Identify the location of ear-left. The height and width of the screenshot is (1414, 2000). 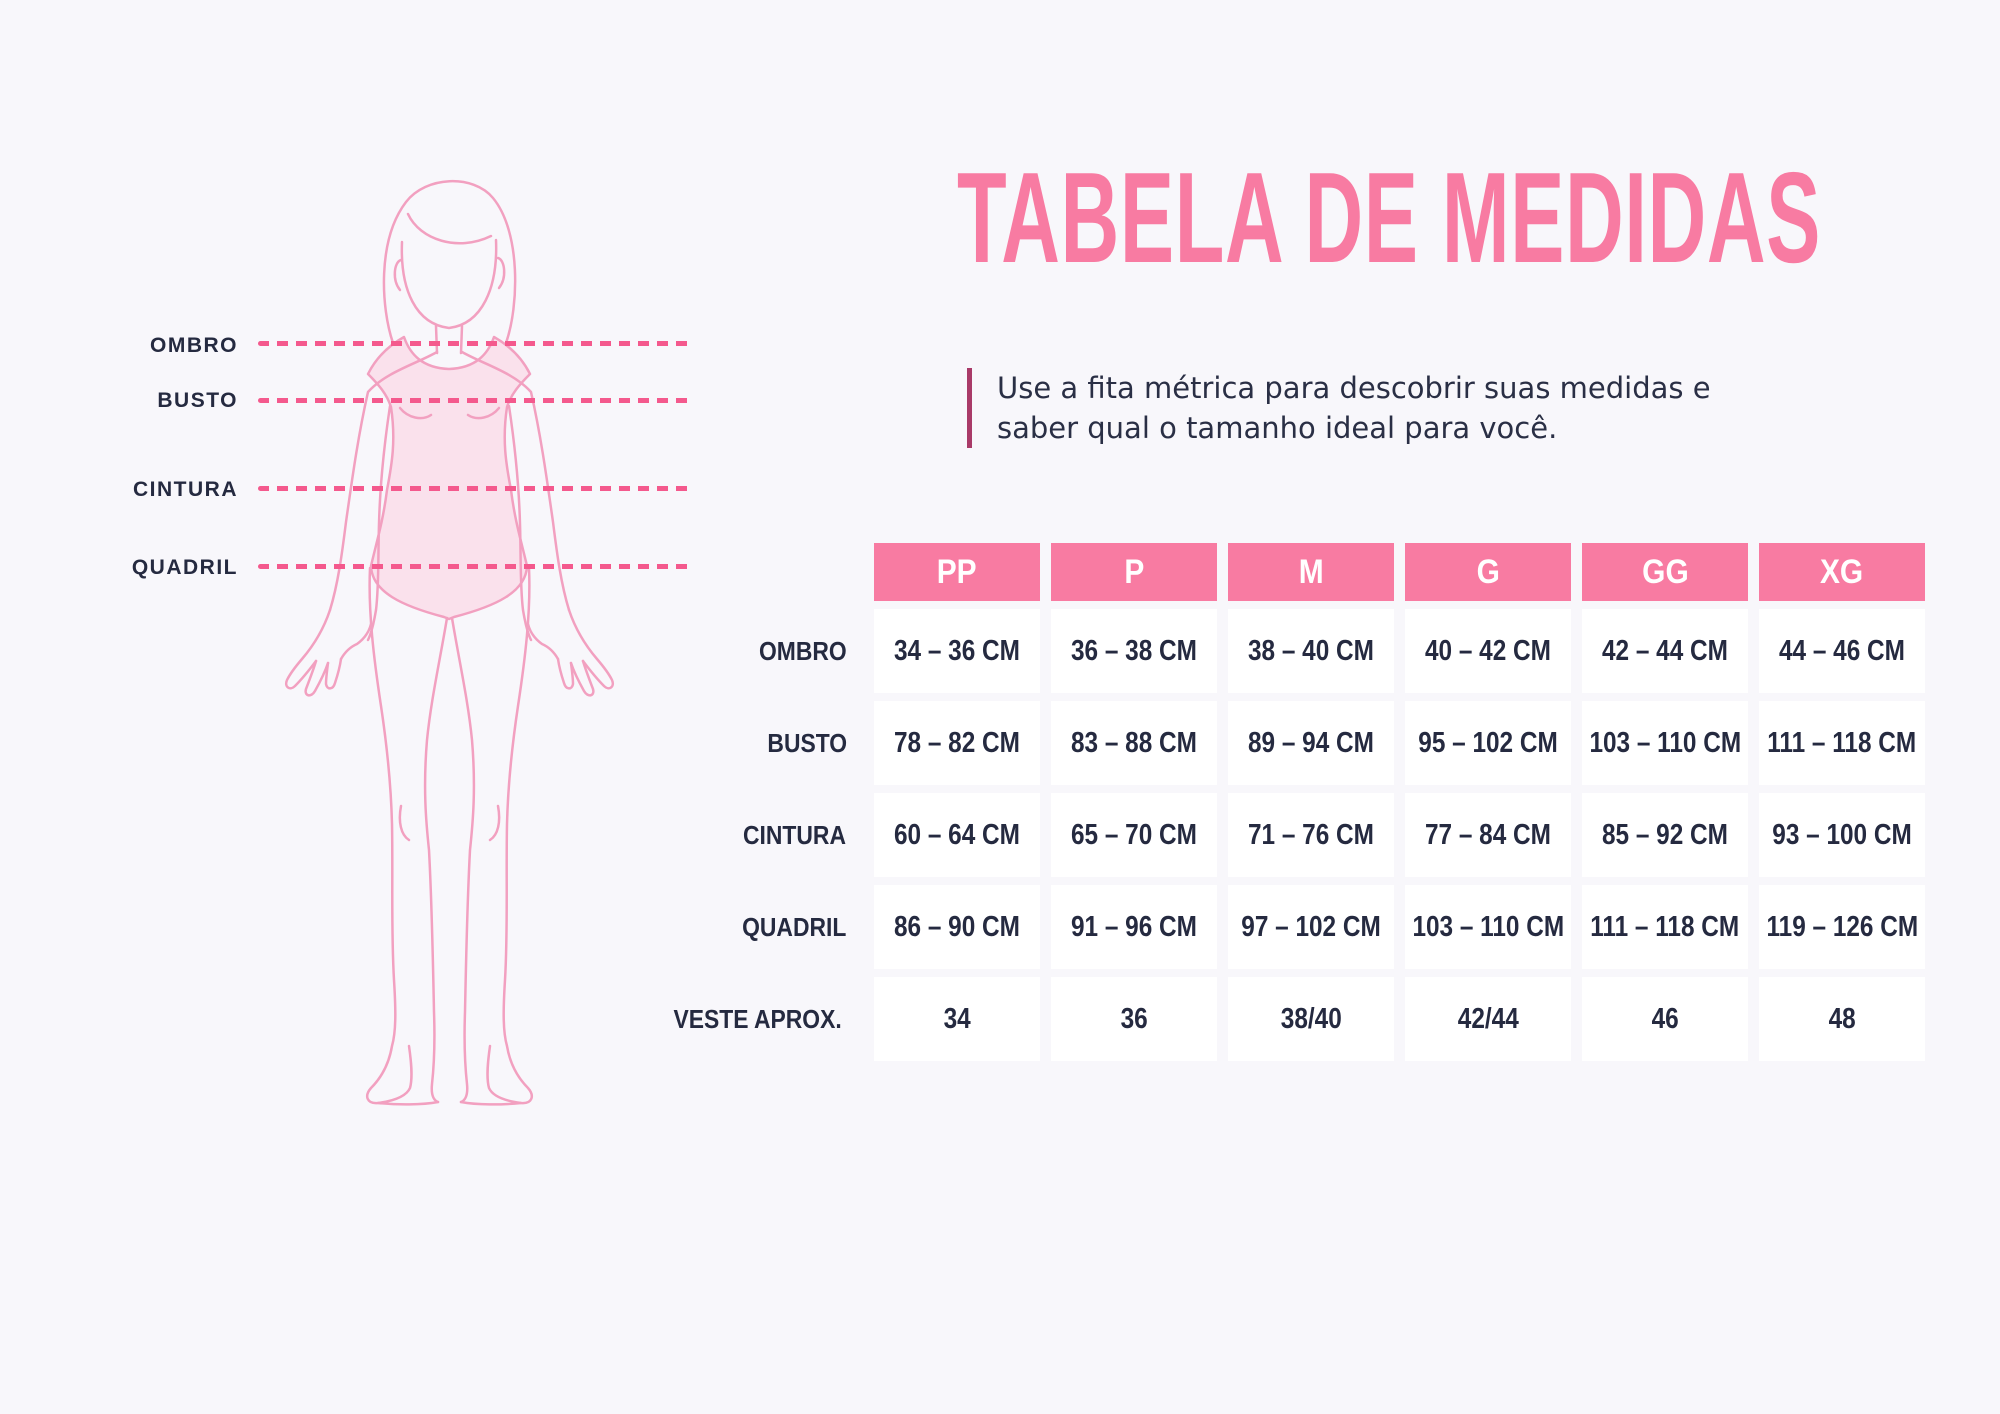
(398, 275).